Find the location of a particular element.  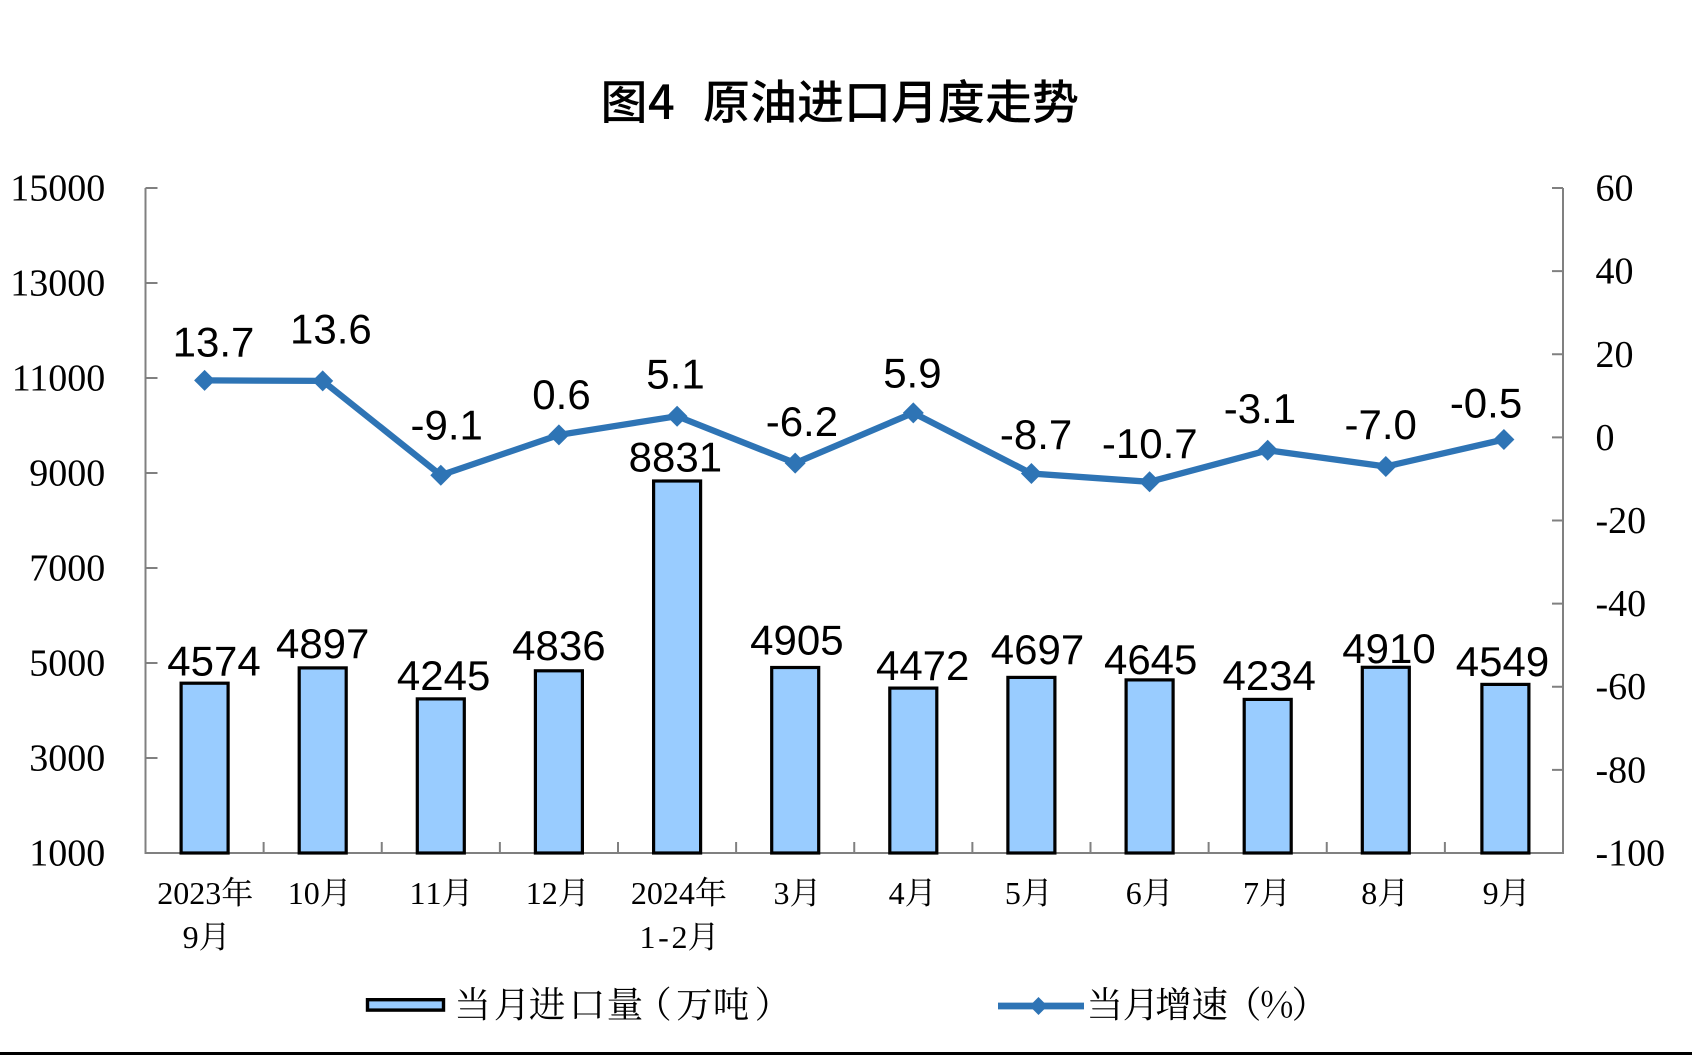

svg-text: 9000 is located at coordinates (67, 474).